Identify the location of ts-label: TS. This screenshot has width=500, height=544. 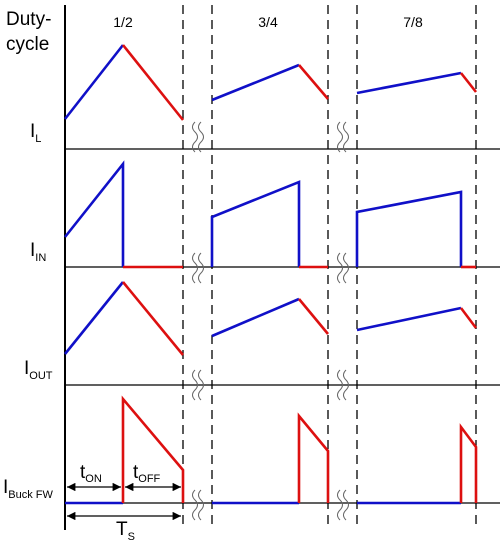
(125, 531).